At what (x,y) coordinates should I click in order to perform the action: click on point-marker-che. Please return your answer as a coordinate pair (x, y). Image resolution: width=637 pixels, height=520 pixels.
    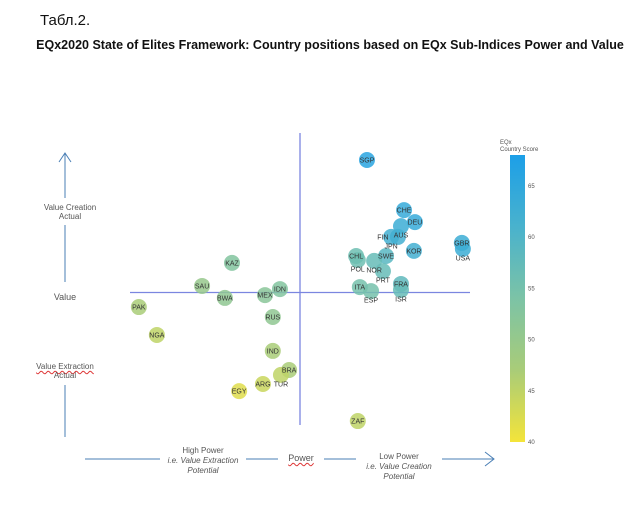
    Looking at the image, I should click on (404, 210).